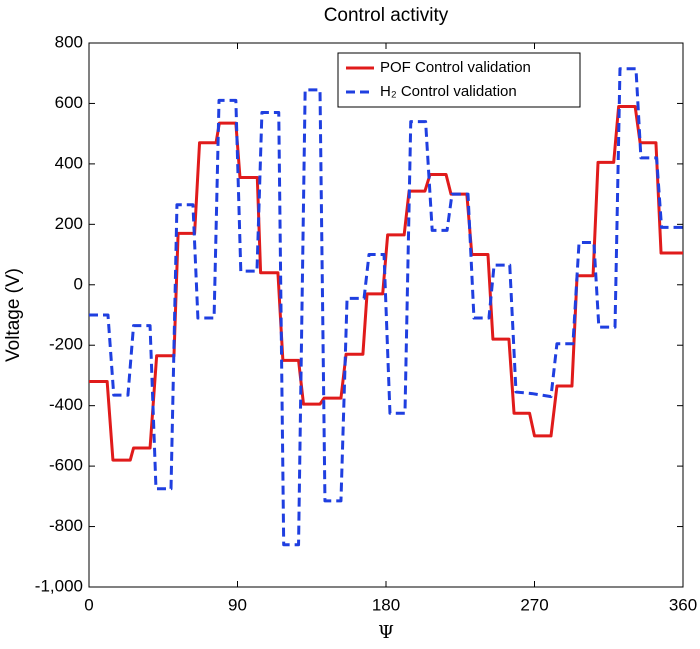 The width and height of the screenshot is (700, 649). I want to click on x-tick-label: 180, so click(386, 604).